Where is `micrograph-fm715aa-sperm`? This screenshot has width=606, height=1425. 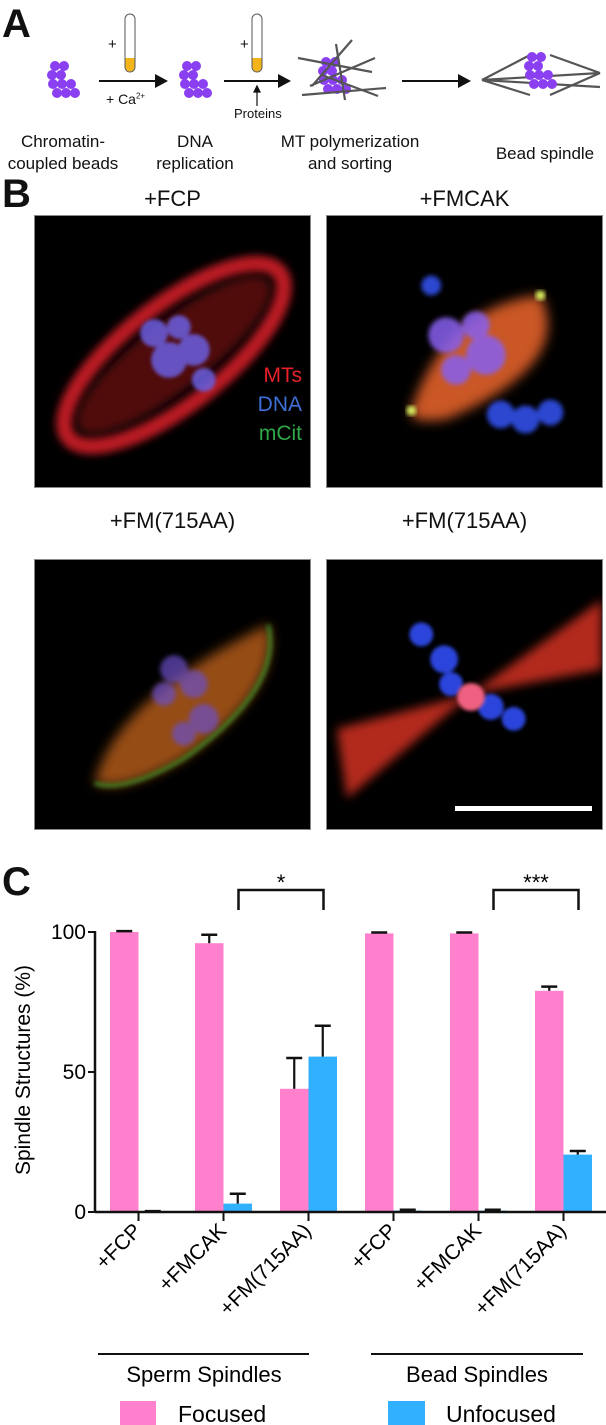 micrograph-fm715aa-sperm is located at coordinates (172, 694).